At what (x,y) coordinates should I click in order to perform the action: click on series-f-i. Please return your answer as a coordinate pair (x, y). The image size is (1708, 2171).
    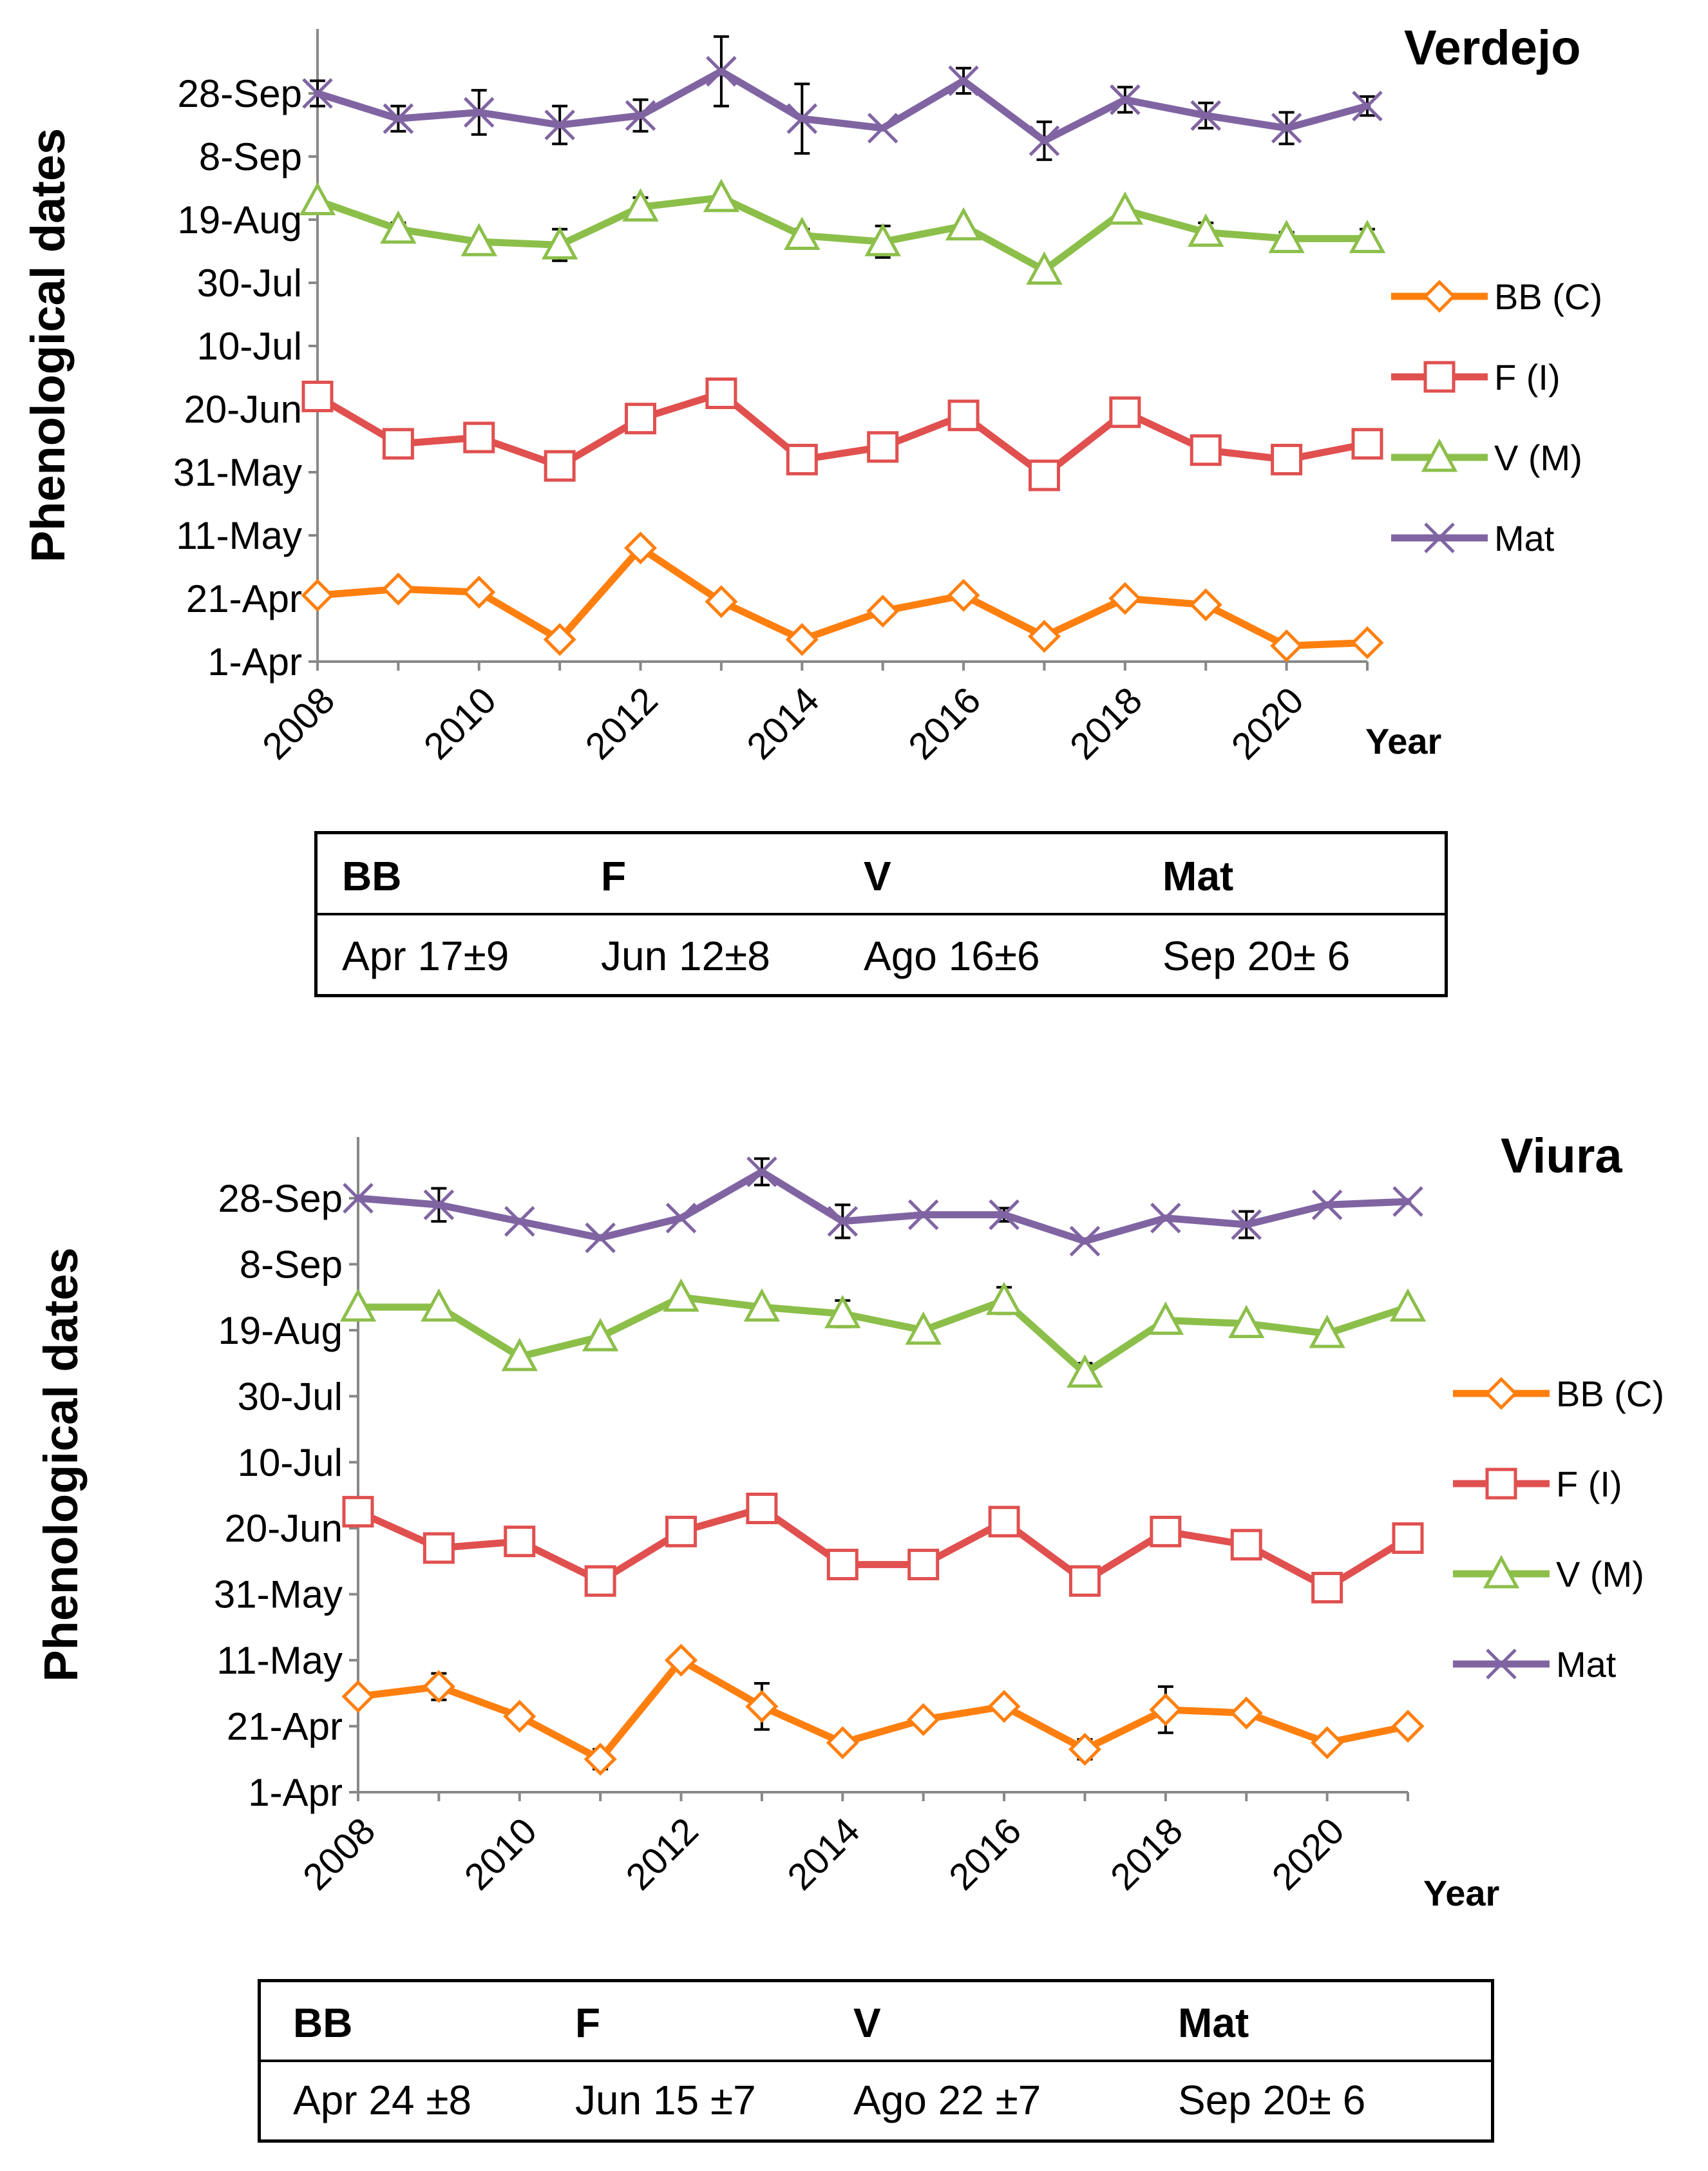
    Looking at the image, I should click on (842, 435).